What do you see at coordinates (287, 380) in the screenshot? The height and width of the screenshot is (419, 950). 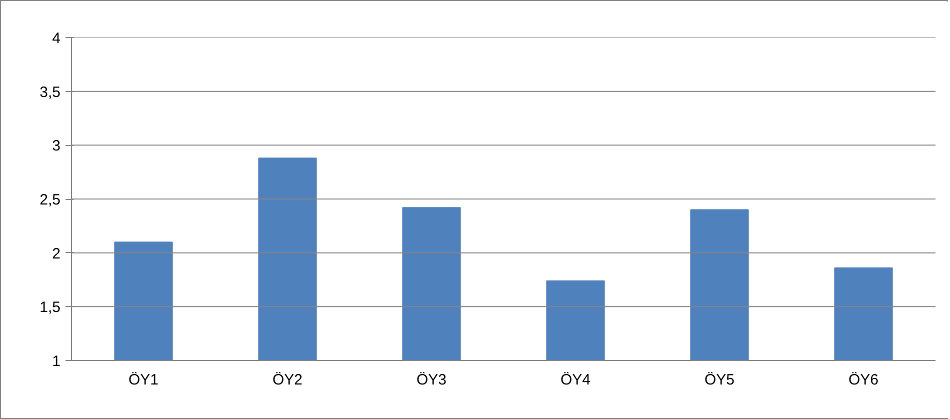 I see `x-tick-label: ÖY2` at bounding box center [287, 380].